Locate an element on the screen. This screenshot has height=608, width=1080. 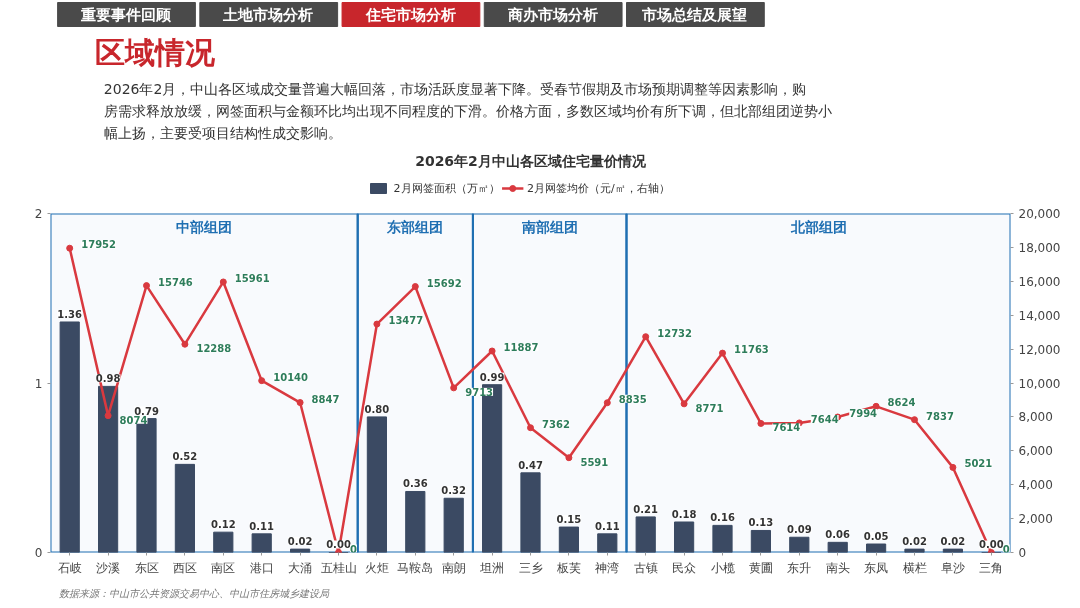
data-label: 0.52 is located at coordinates (185, 457).